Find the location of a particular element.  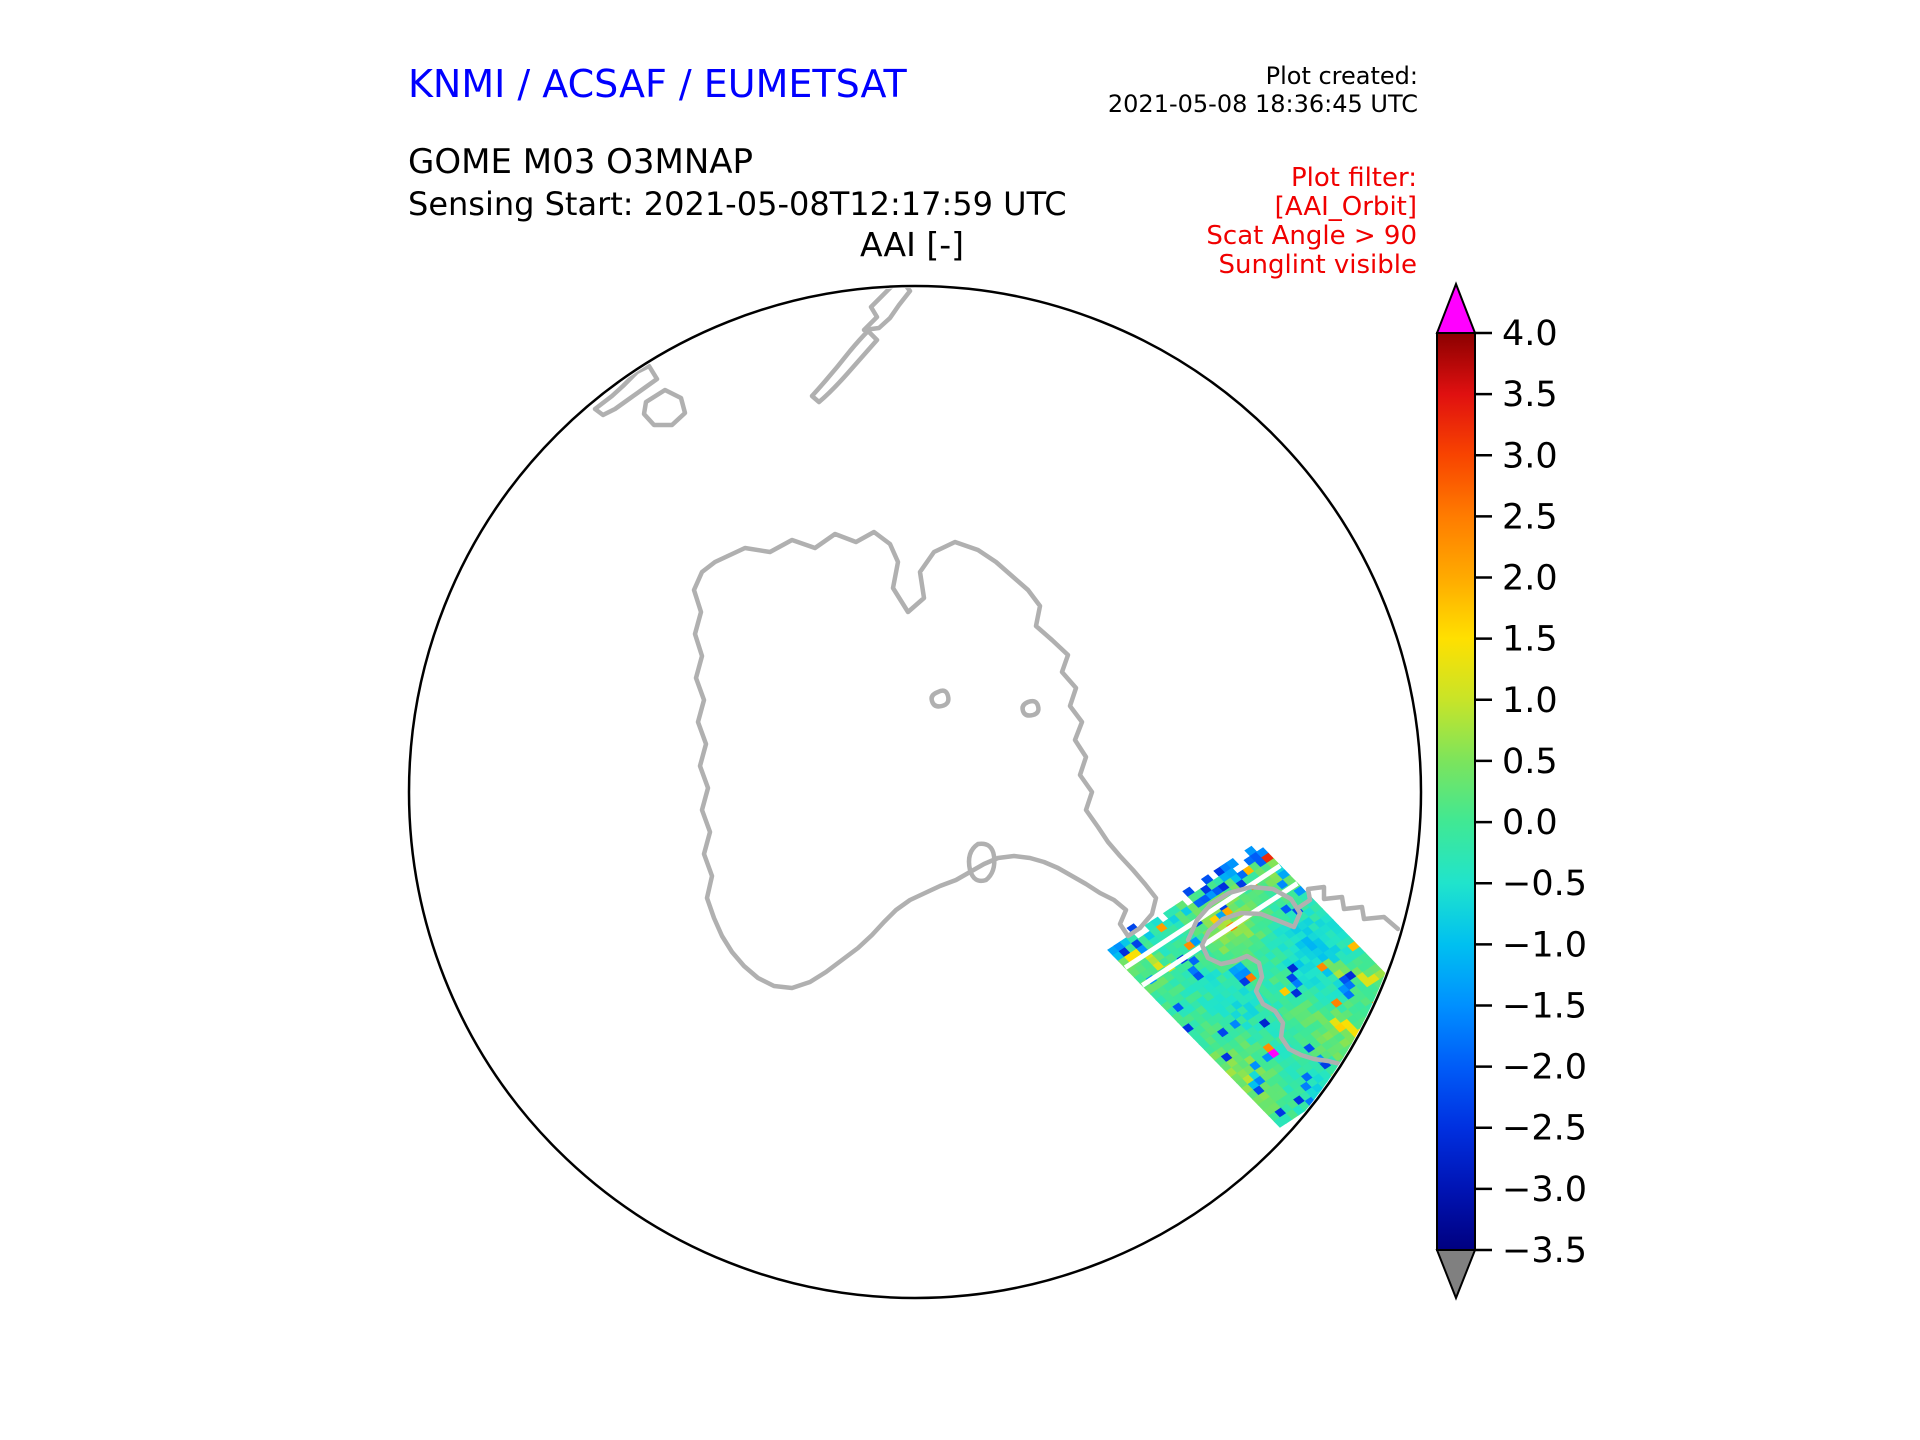

colorbar-tick-label: 1.0 is located at coordinates (1530, 701).